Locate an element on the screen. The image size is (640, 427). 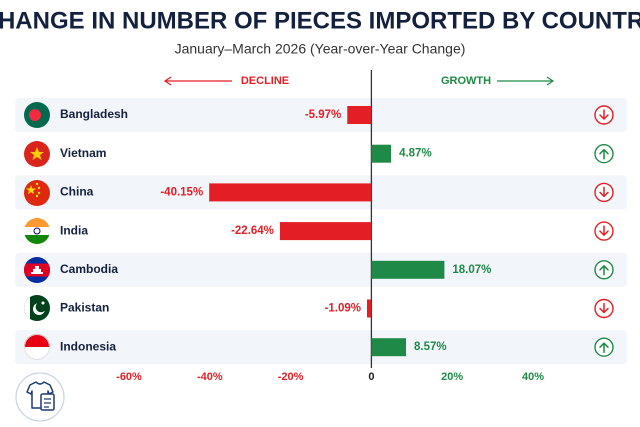
x-tick-label: 0 is located at coordinates (371, 377).